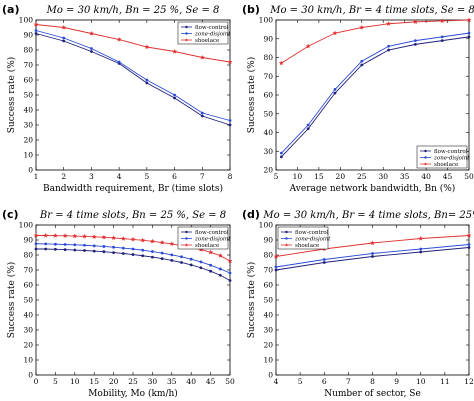  I want to click on x-tick-label: 4, so click(276, 381).